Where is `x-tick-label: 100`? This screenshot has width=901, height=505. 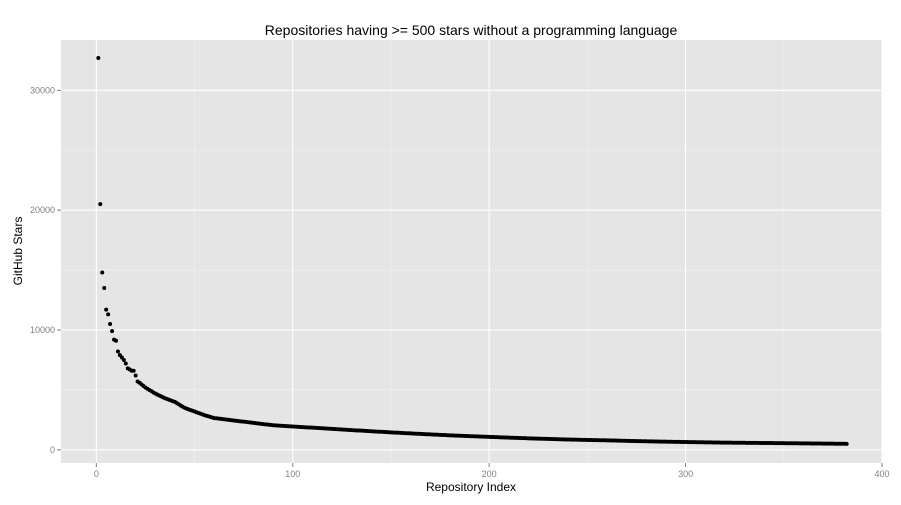 x-tick-label: 100 is located at coordinates (292, 474).